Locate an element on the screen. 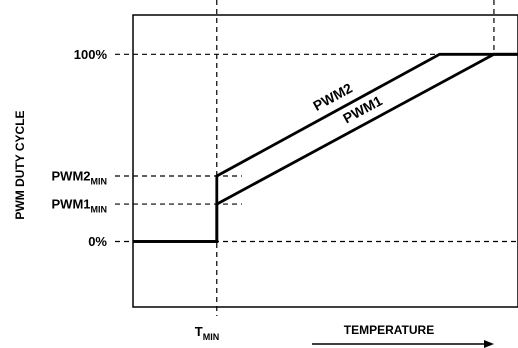 The height and width of the screenshot is (348, 518). y-tick-label-base: 0% is located at coordinates (97, 241).